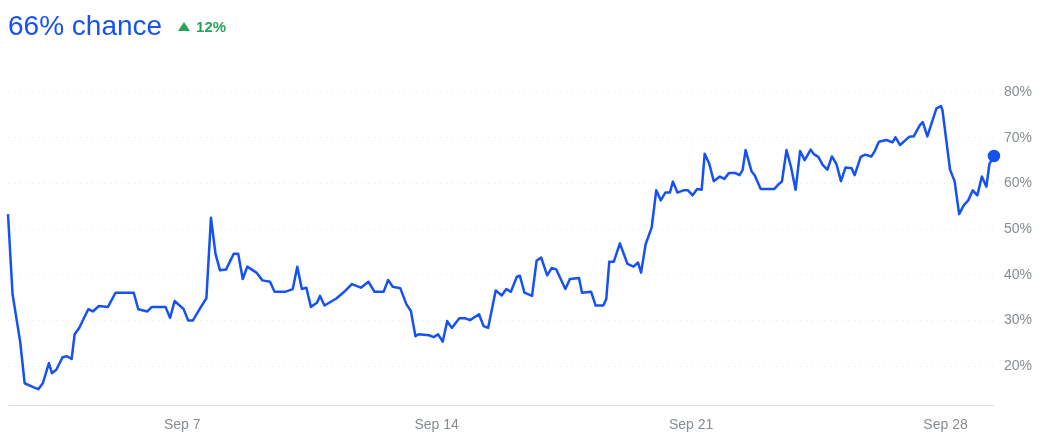 This screenshot has width=1050, height=448. Describe the element at coordinates (85, 26) in the screenshot. I see `chart-title: 66% chance` at that location.